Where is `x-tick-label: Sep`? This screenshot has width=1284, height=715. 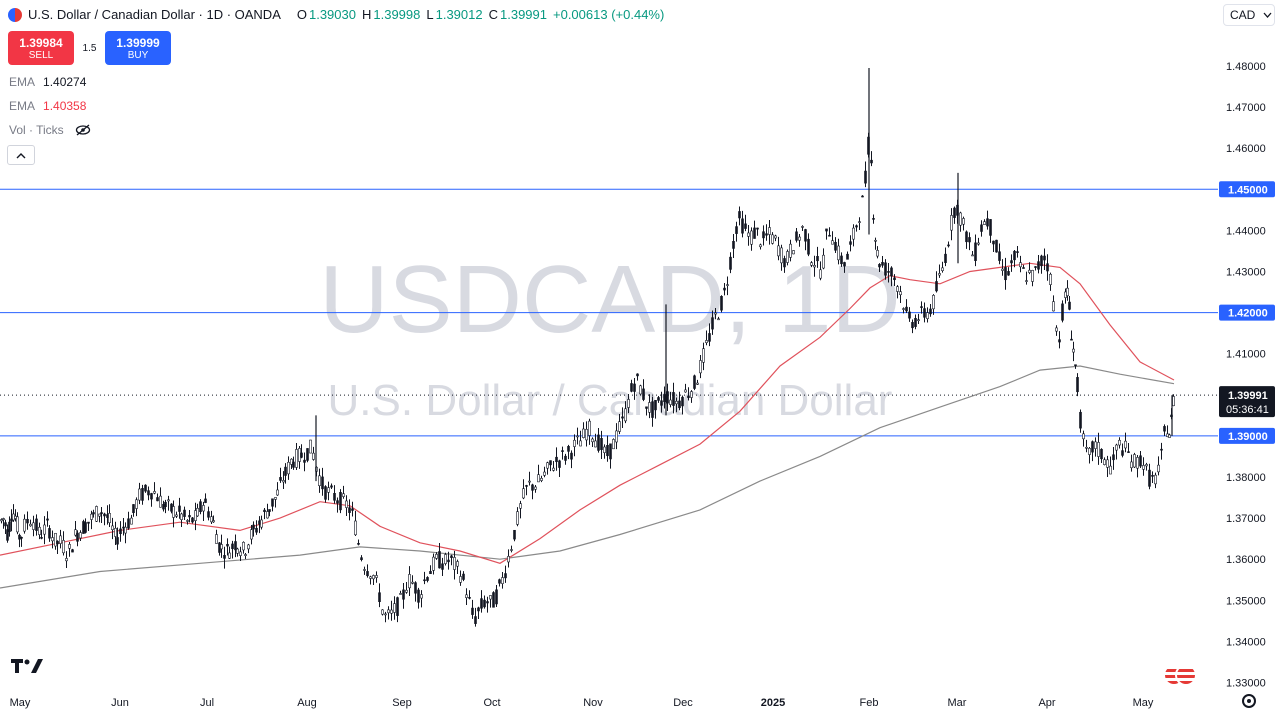 x-tick-label: Sep is located at coordinates (402, 703).